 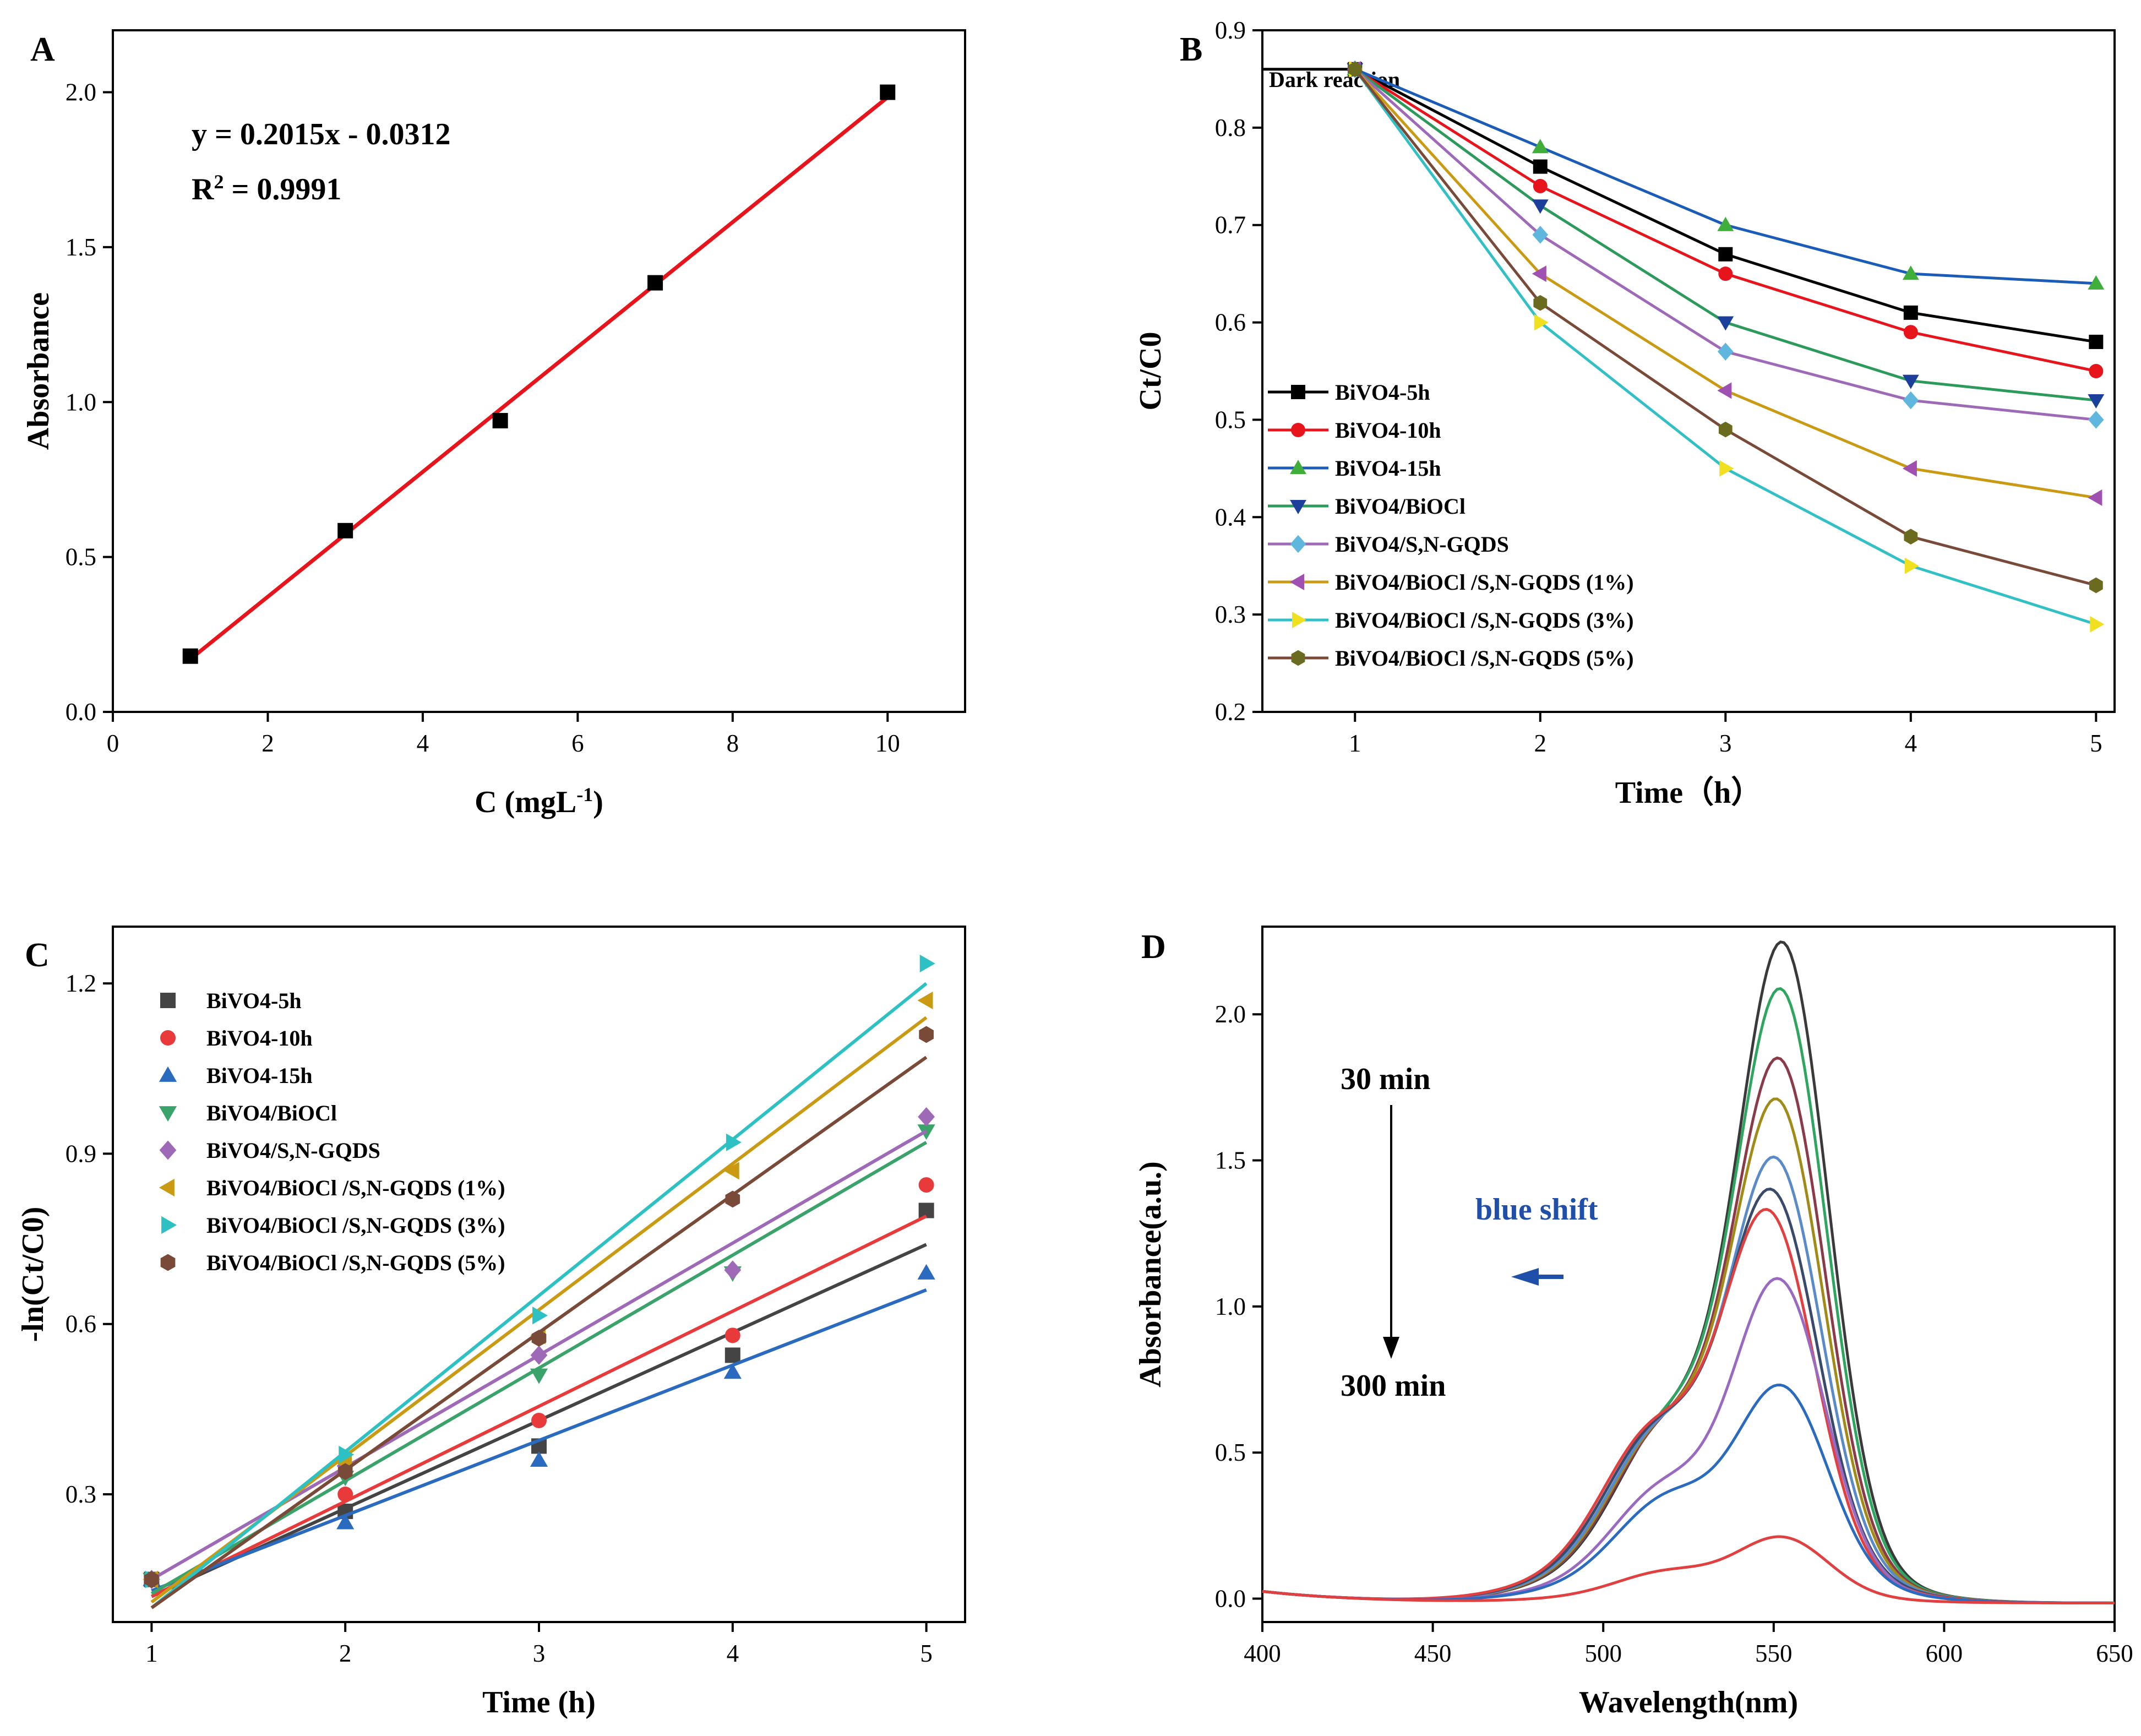 What do you see at coordinates (578, 743) in the screenshot?
I see `x-tick-label: 6` at bounding box center [578, 743].